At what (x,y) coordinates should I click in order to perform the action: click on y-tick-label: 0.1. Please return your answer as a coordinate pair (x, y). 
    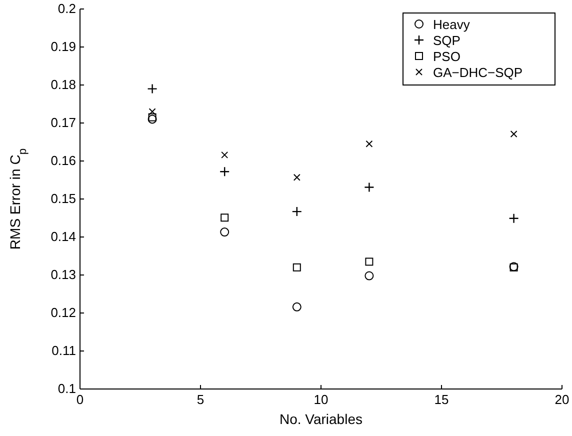
    Looking at the image, I should click on (67, 388).